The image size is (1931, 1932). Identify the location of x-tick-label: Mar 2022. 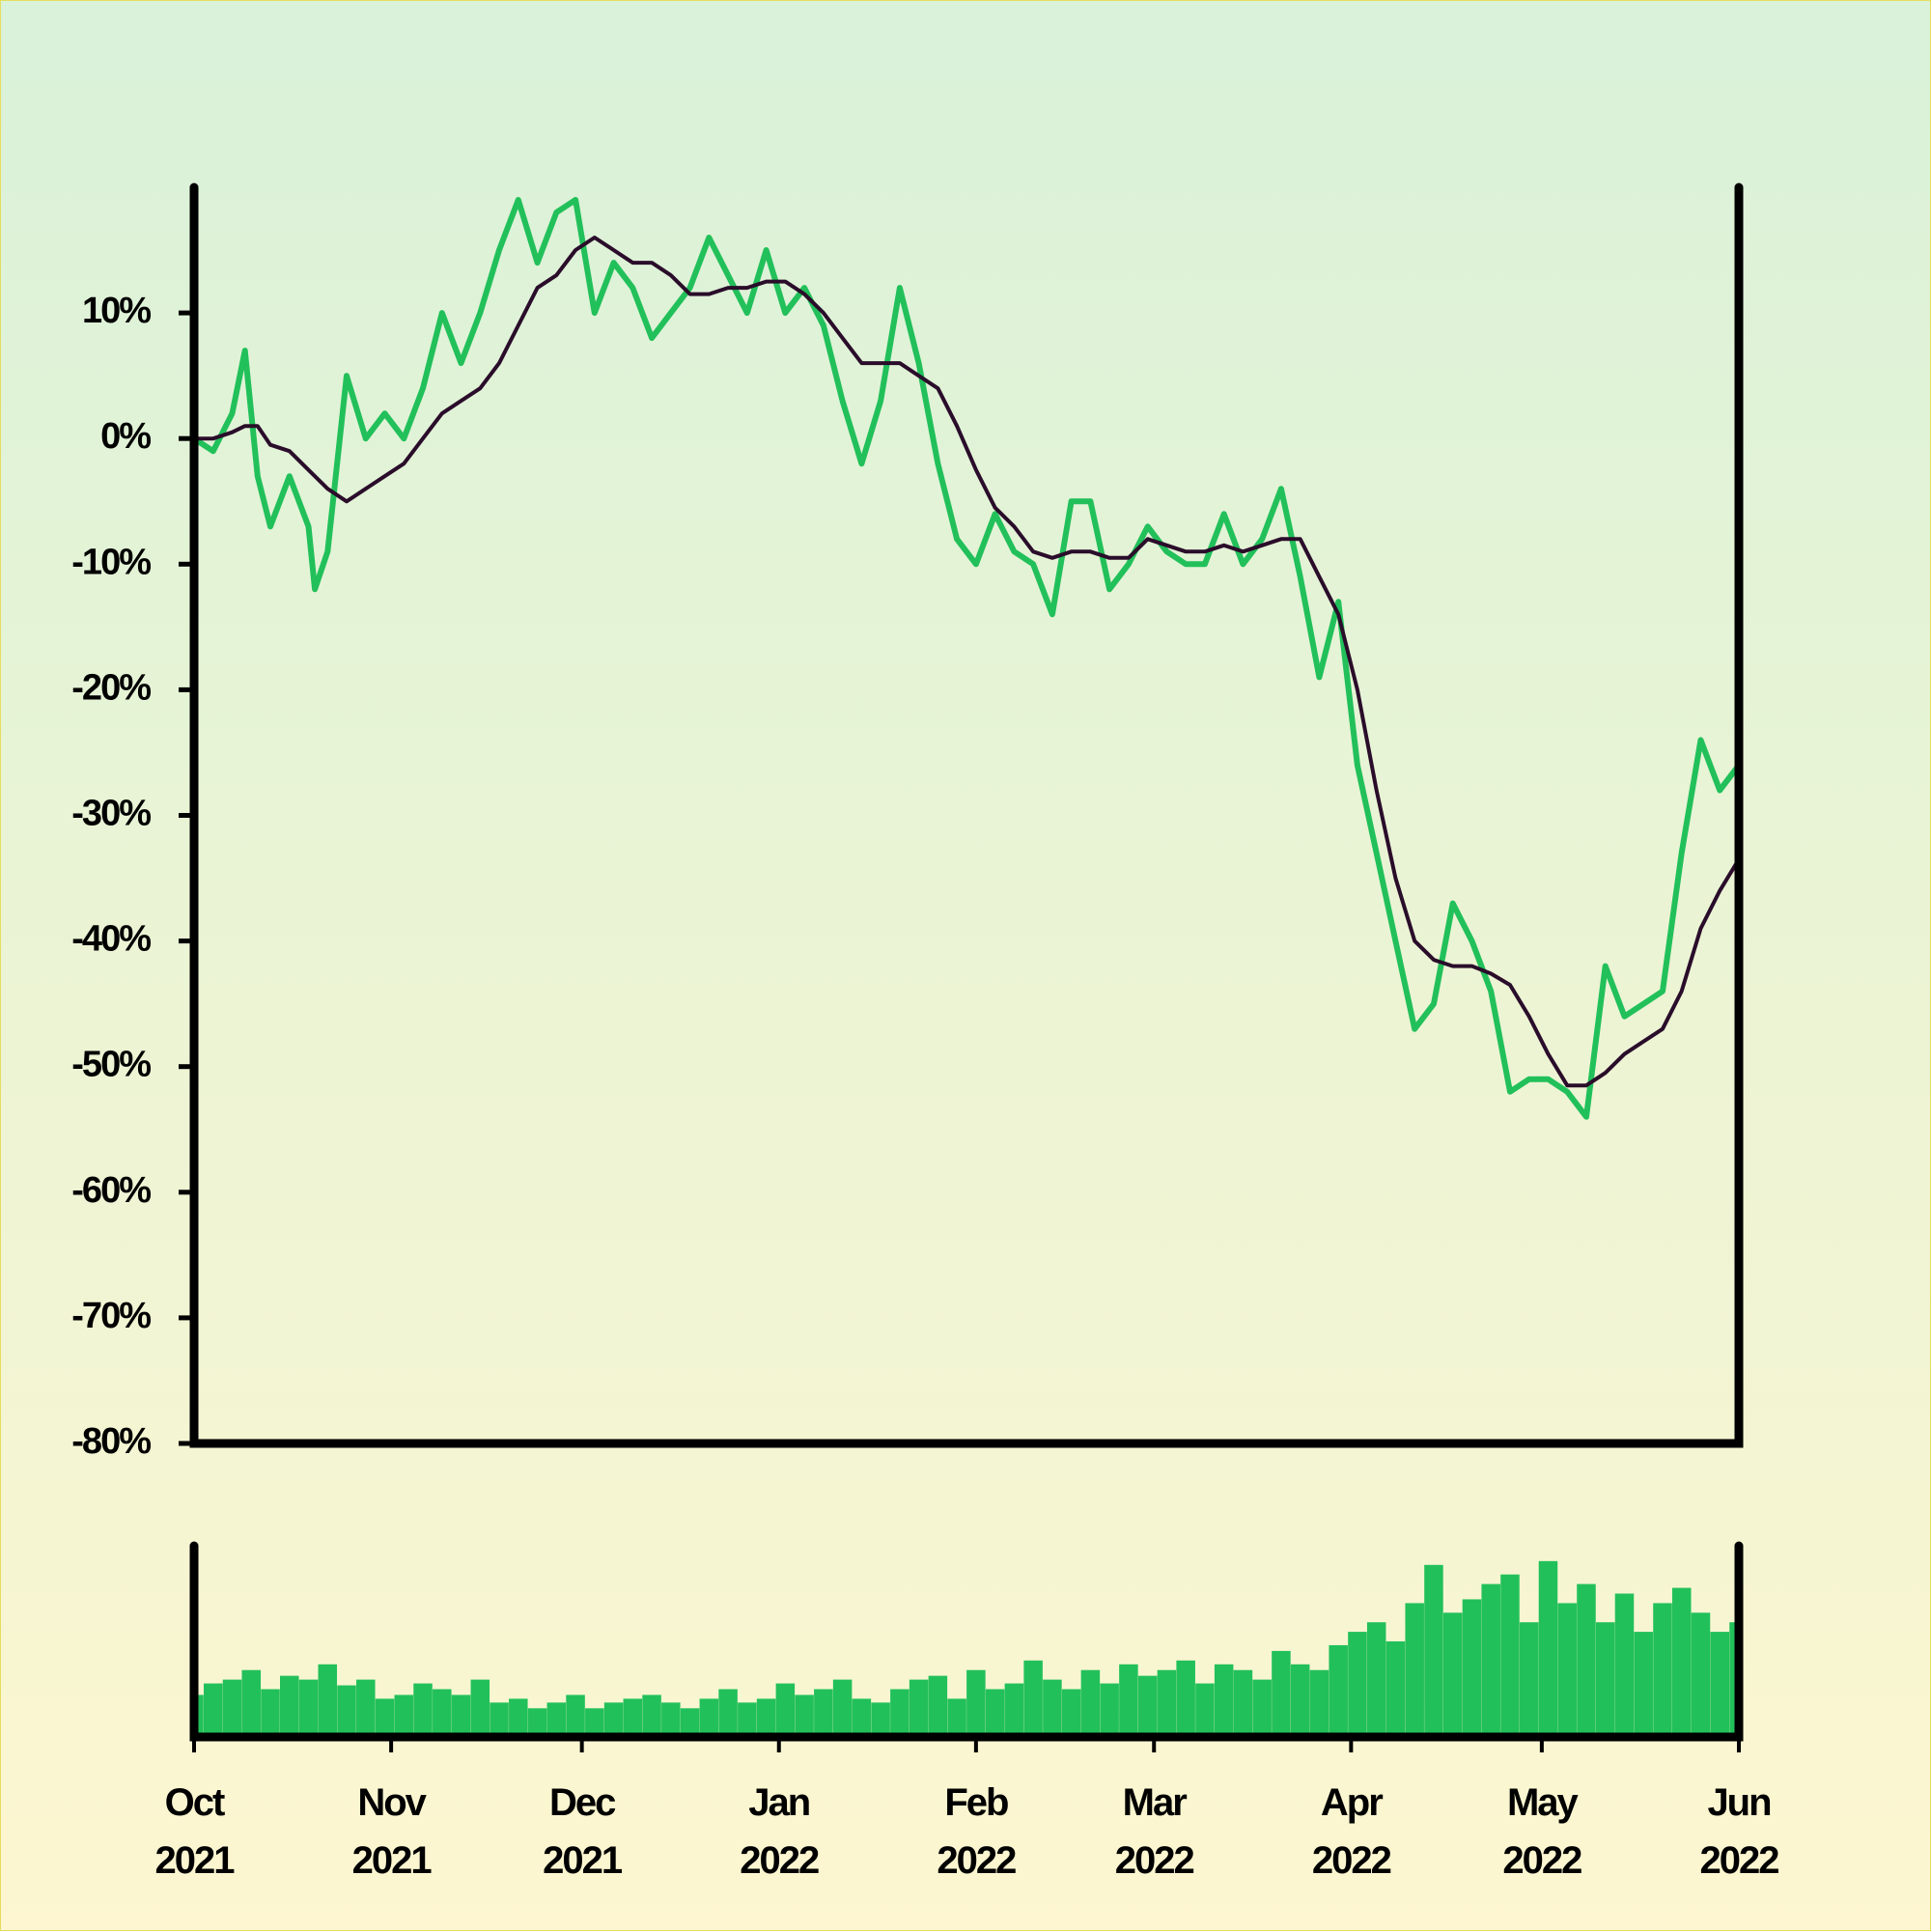
(1154, 1832).